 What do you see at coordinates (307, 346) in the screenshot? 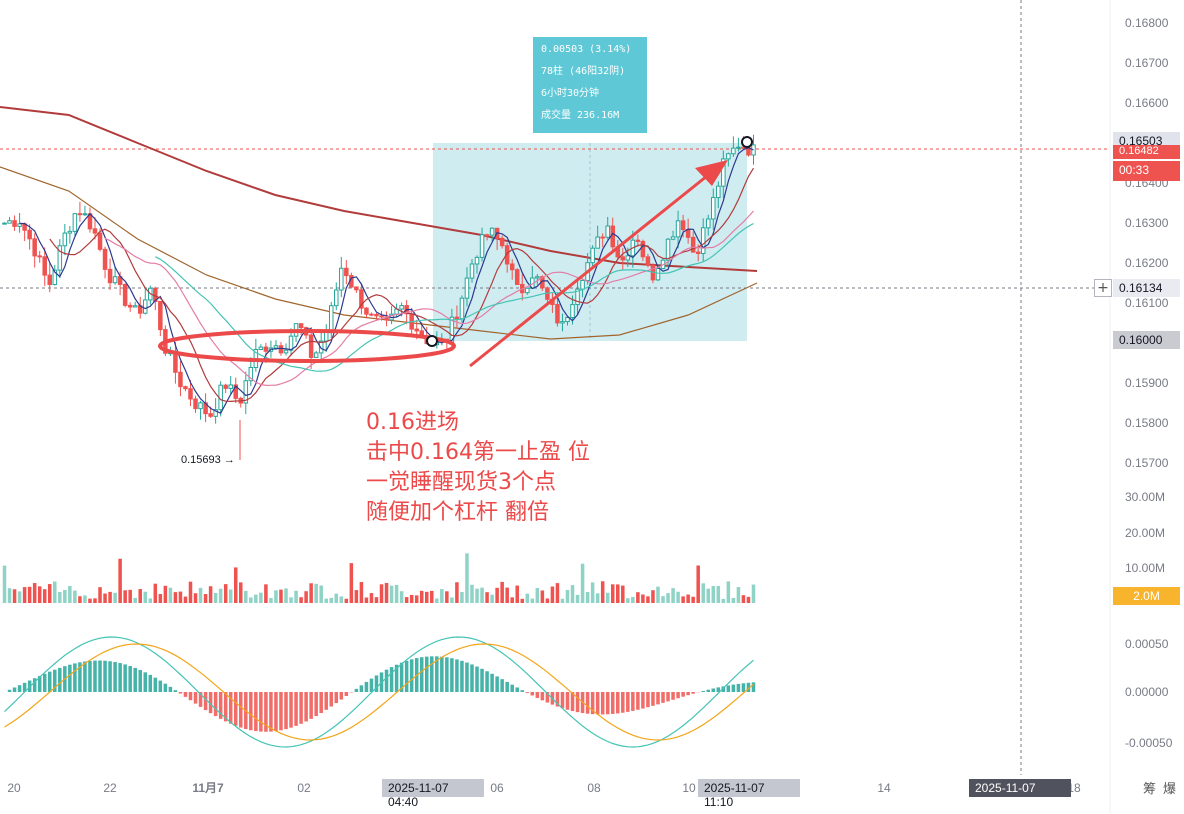
I see `entry-ellipse` at bounding box center [307, 346].